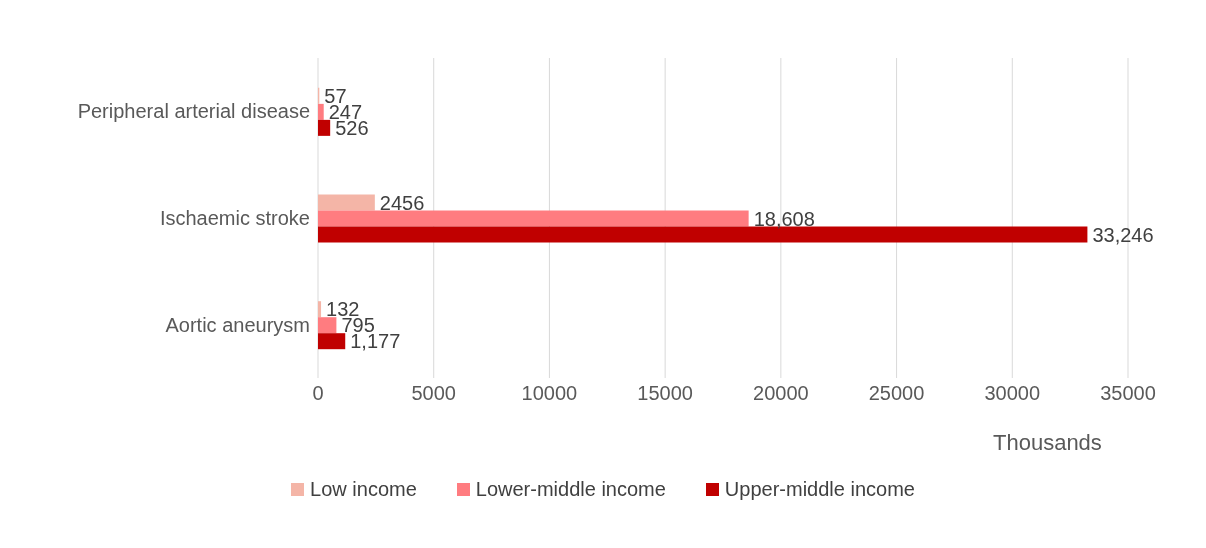  Describe the element at coordinates (1047, 443) in the screenshot. I see `x-axis-title: Thousands` at that location.